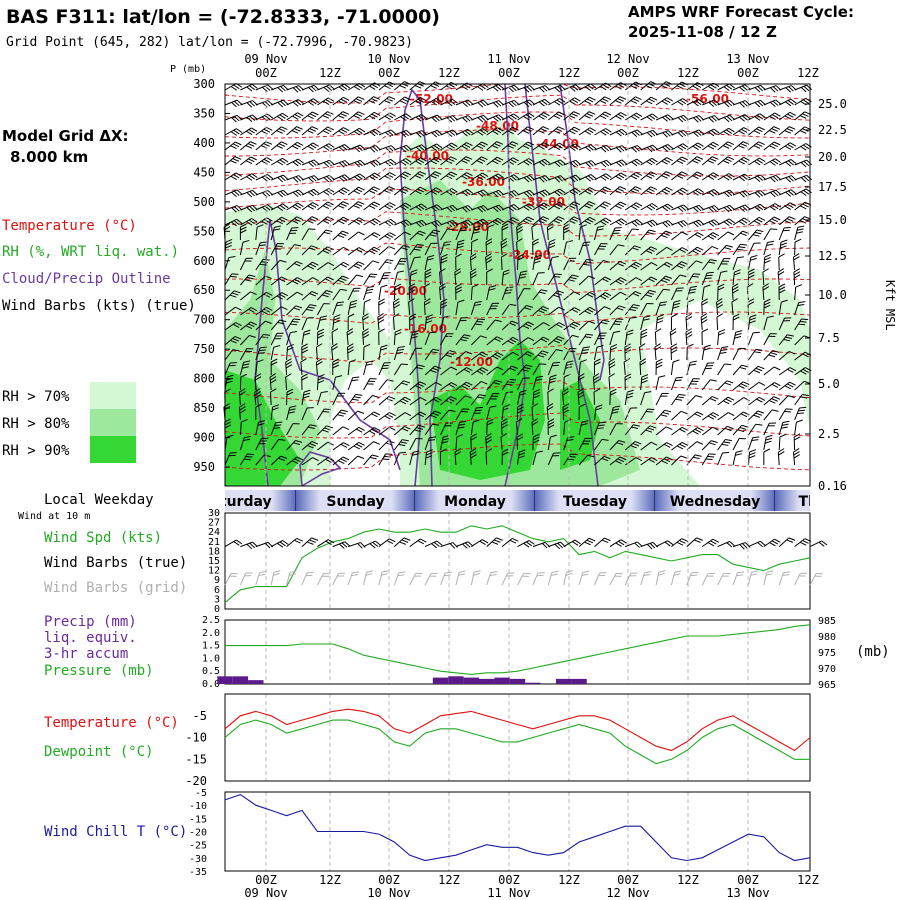 This screenshot has width=900, height=900. What do you see at coordinates (225, 680) in the screenshot?
I see `precip-bar` at bounding box center [225, 680].